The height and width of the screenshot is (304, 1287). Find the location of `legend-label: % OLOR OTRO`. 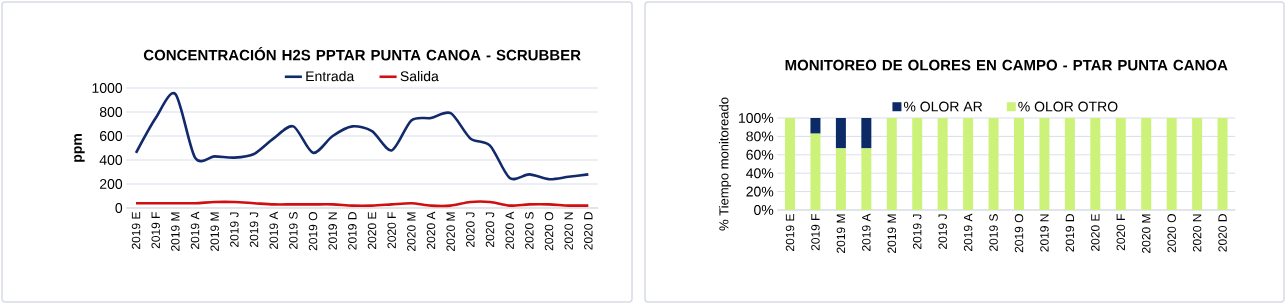

legend-label: % OLOR OTRO is located at coordinates (1068, 106).